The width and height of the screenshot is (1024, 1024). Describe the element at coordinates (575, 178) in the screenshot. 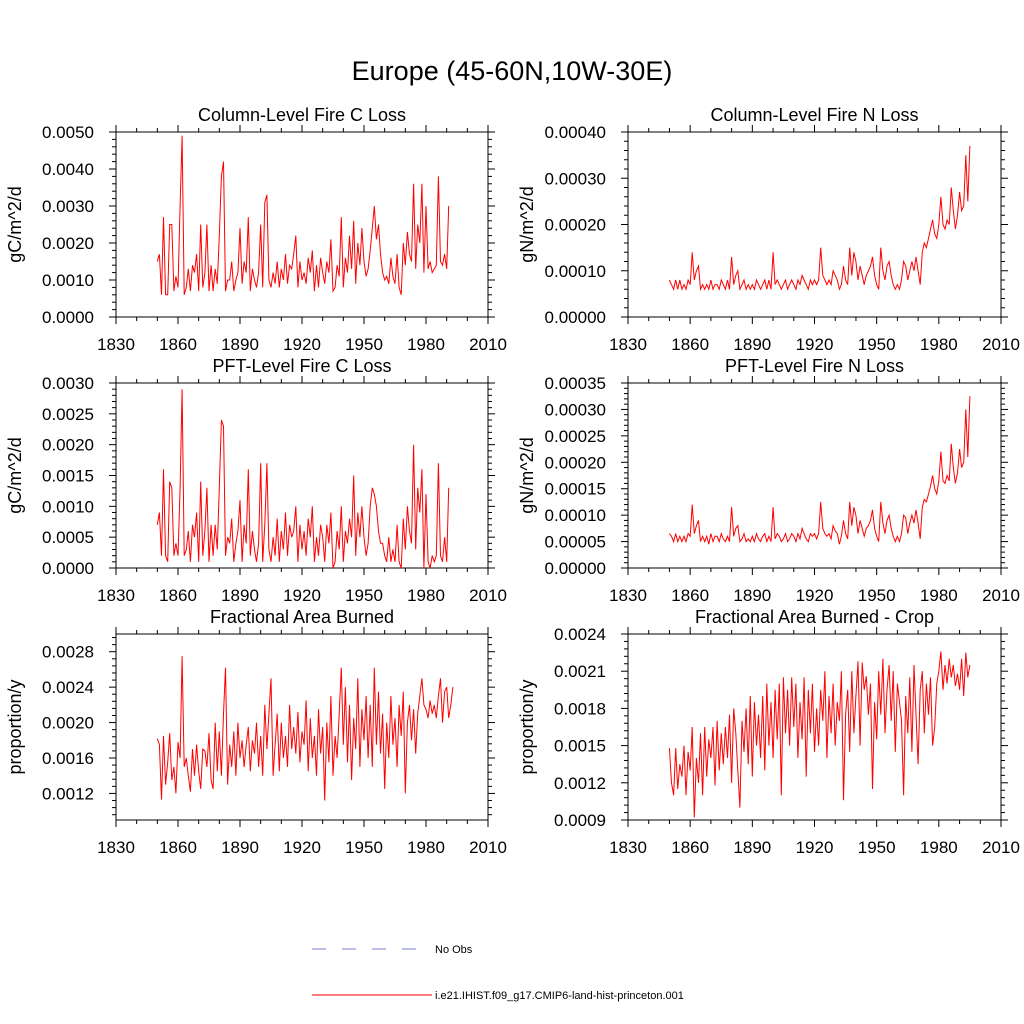

I see `y-tick-label: 0.00030` at that location.